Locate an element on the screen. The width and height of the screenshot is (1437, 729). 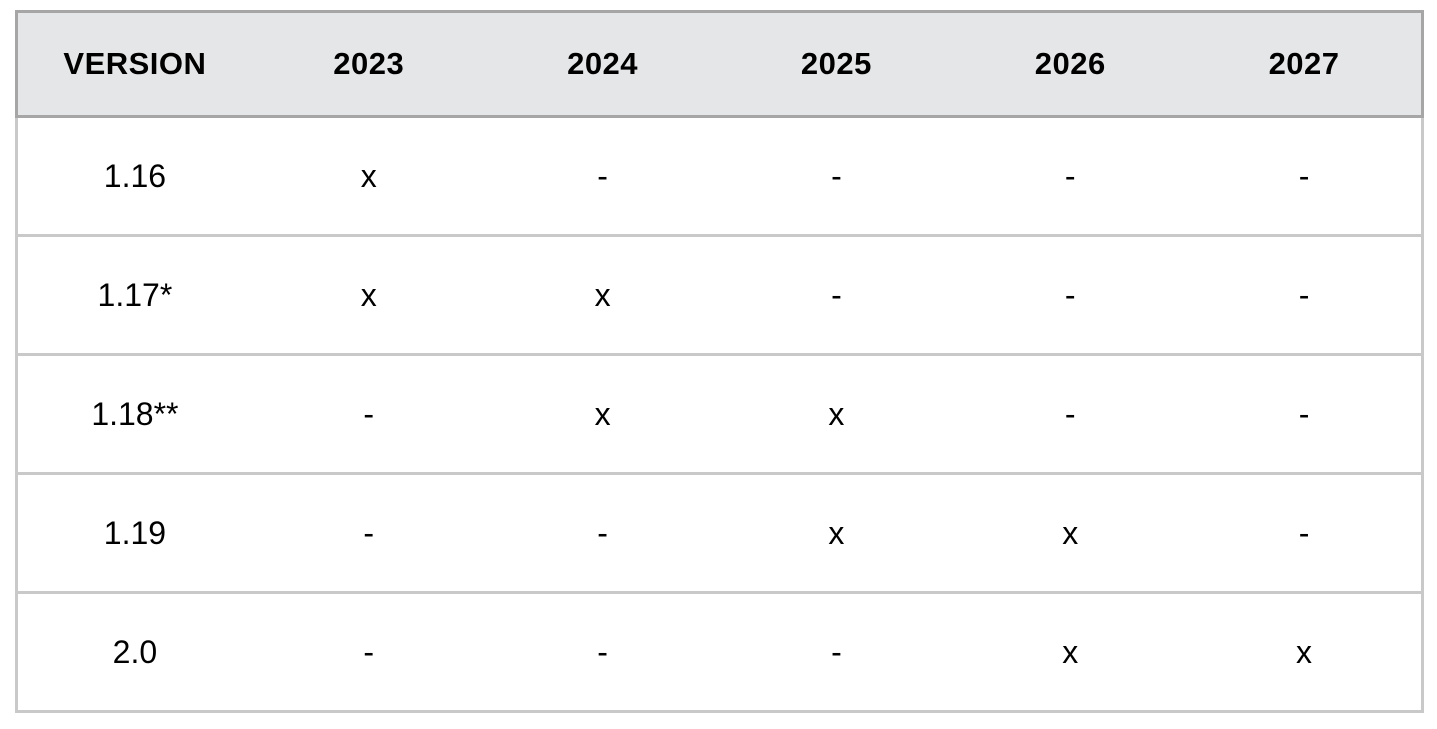
column-header-2024: 2024 is located at coordinates (603, 63).